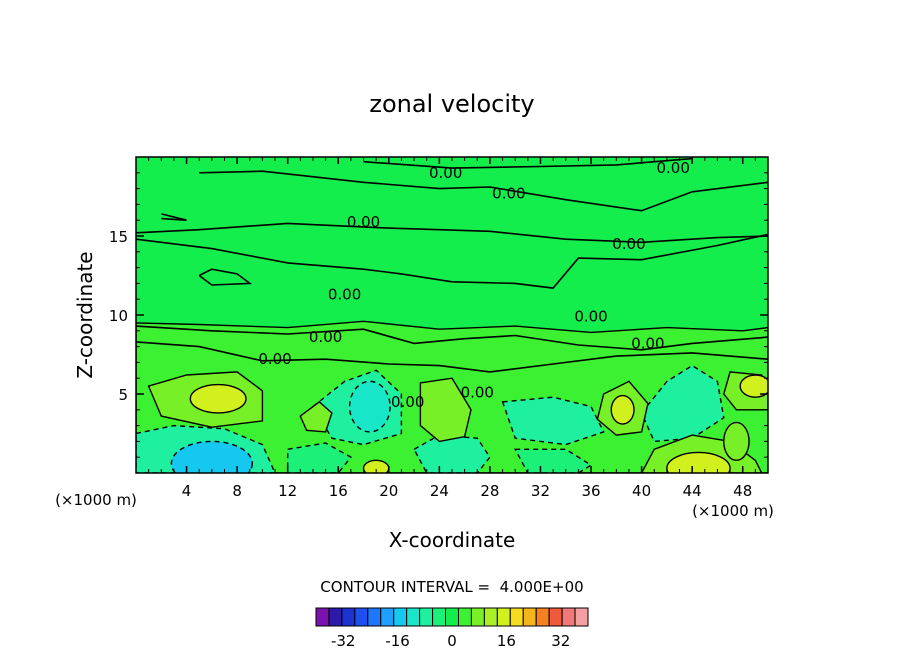 The width and height of the screenshot is (904, 654). I want to click on x-unit-label-left: (×1000 m), so click(96, 500).